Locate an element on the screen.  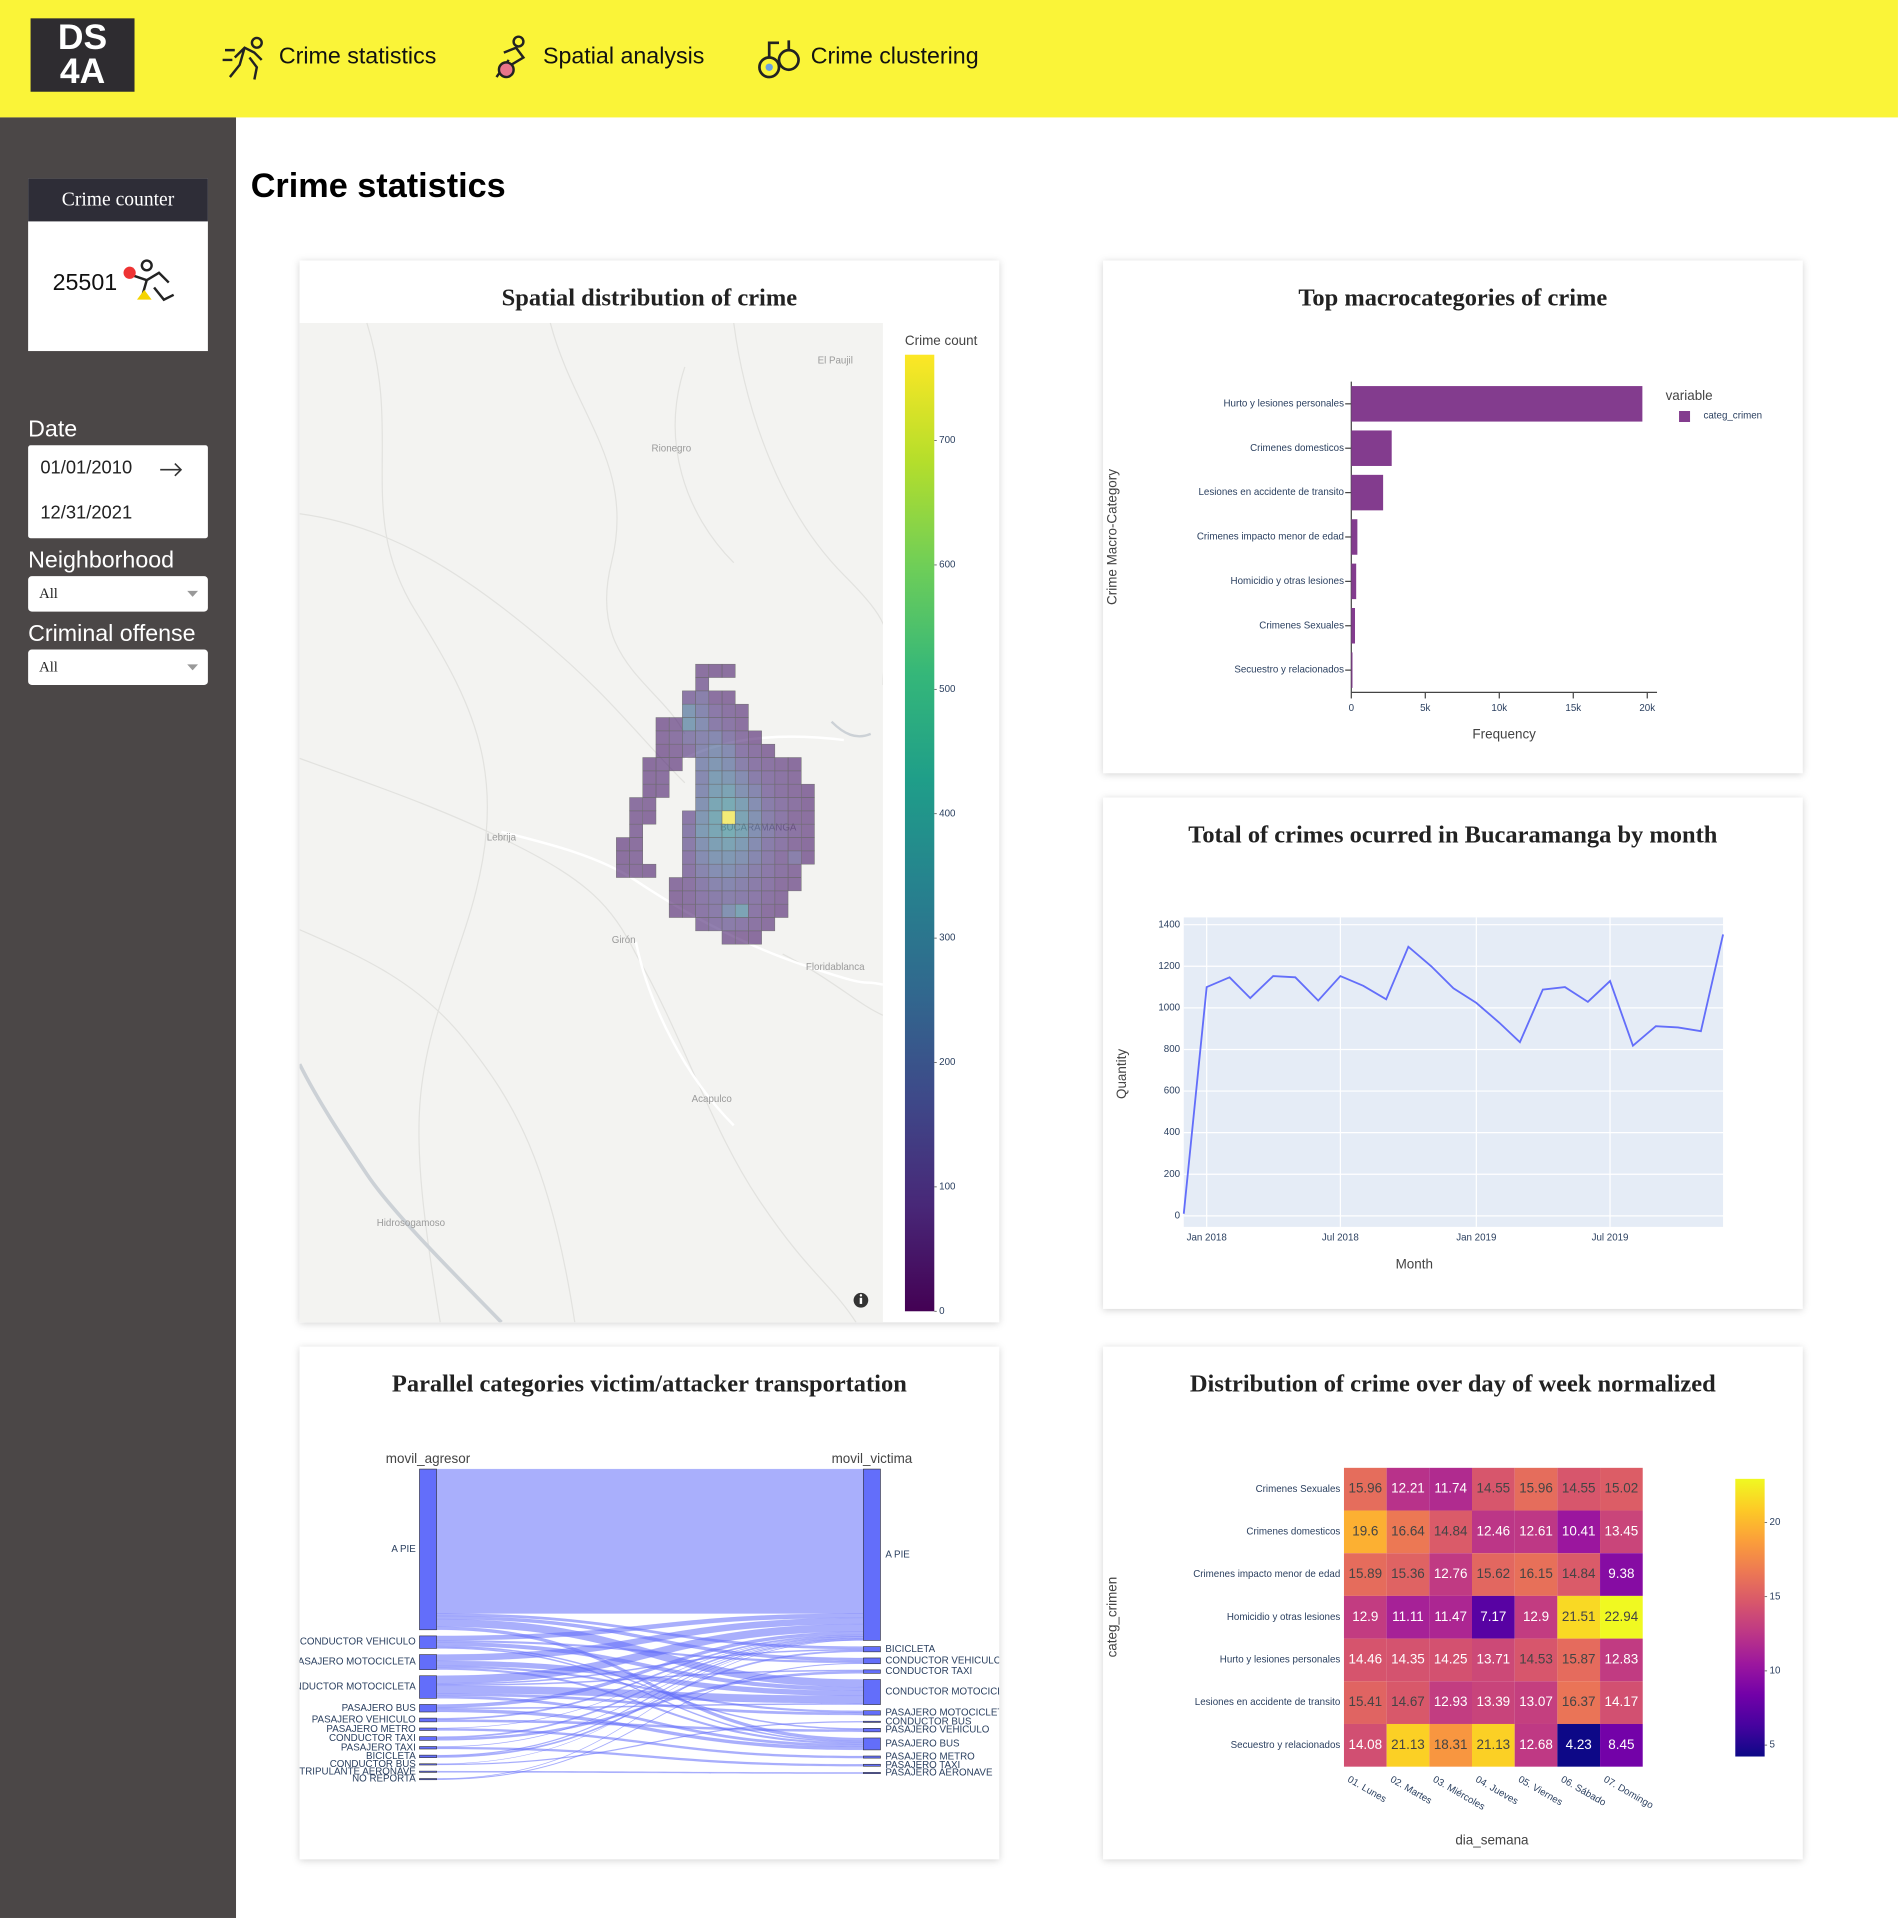
cell-label: 13.45 is located at coordinates (1622, 1530).